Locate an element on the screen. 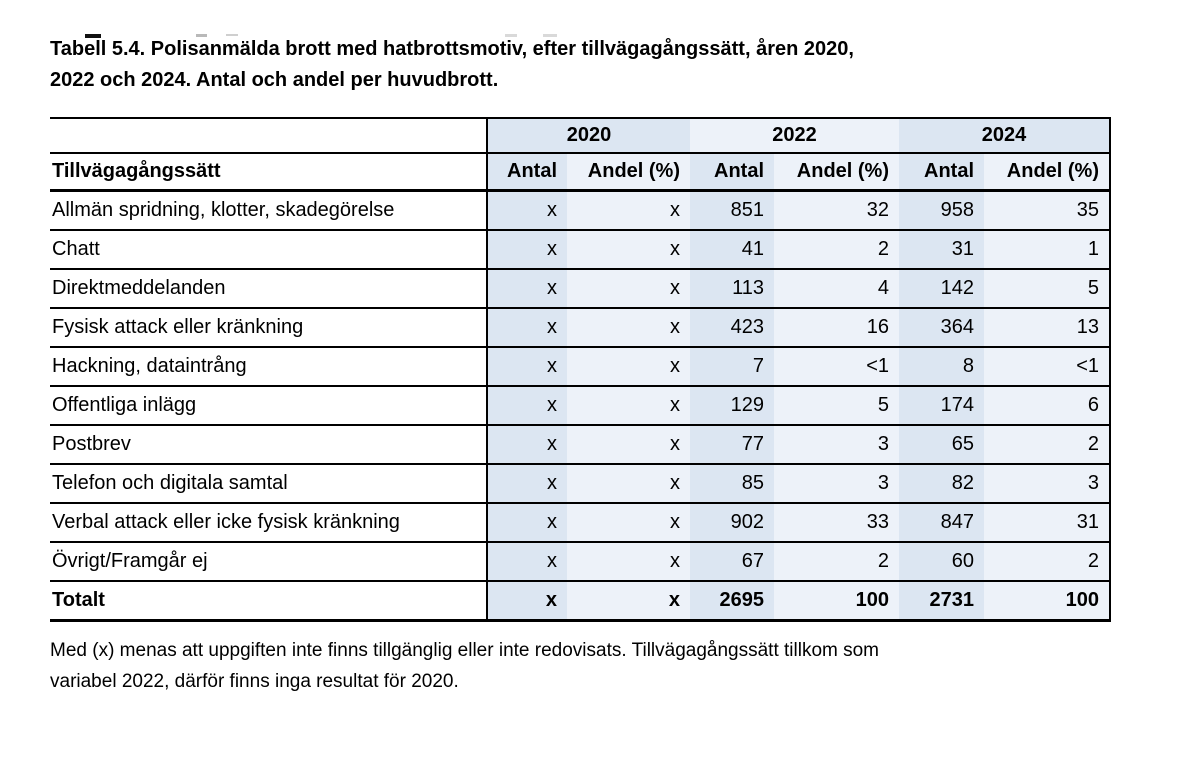  row-label: Allmän spridning, klotter, skadegörelse is located at coordinates (269, 210).